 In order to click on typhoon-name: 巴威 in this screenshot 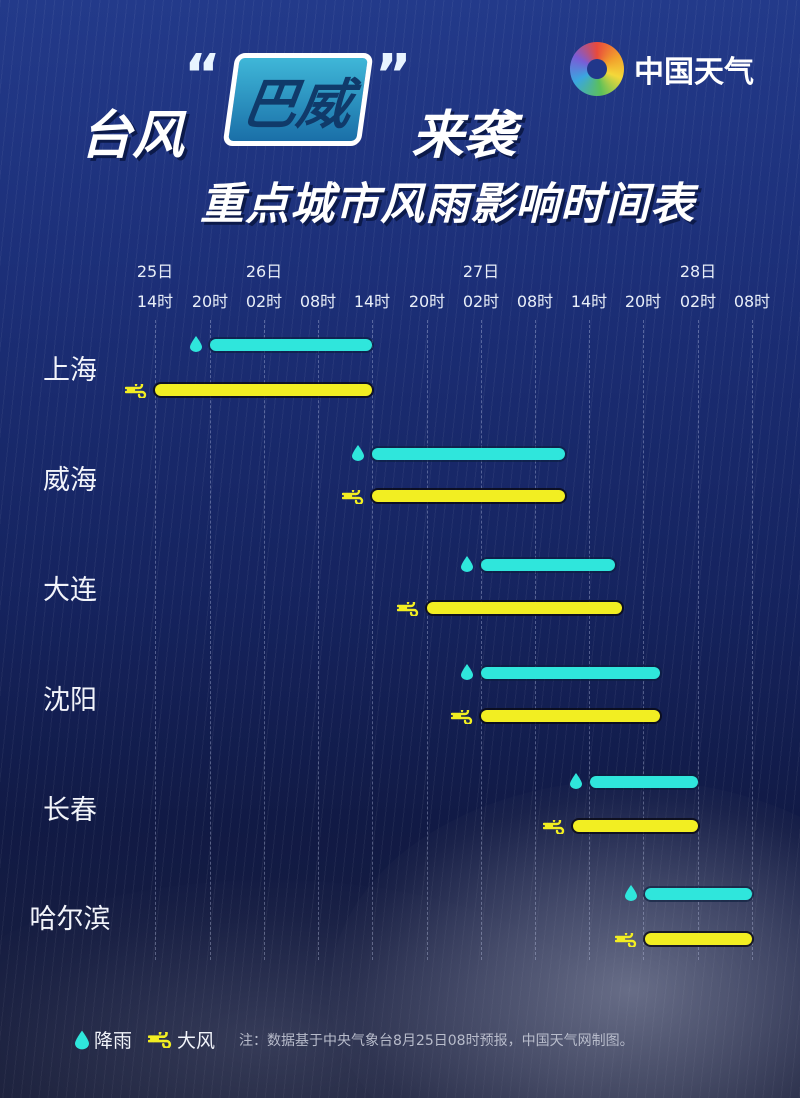, I will do `click(298, 99)`.